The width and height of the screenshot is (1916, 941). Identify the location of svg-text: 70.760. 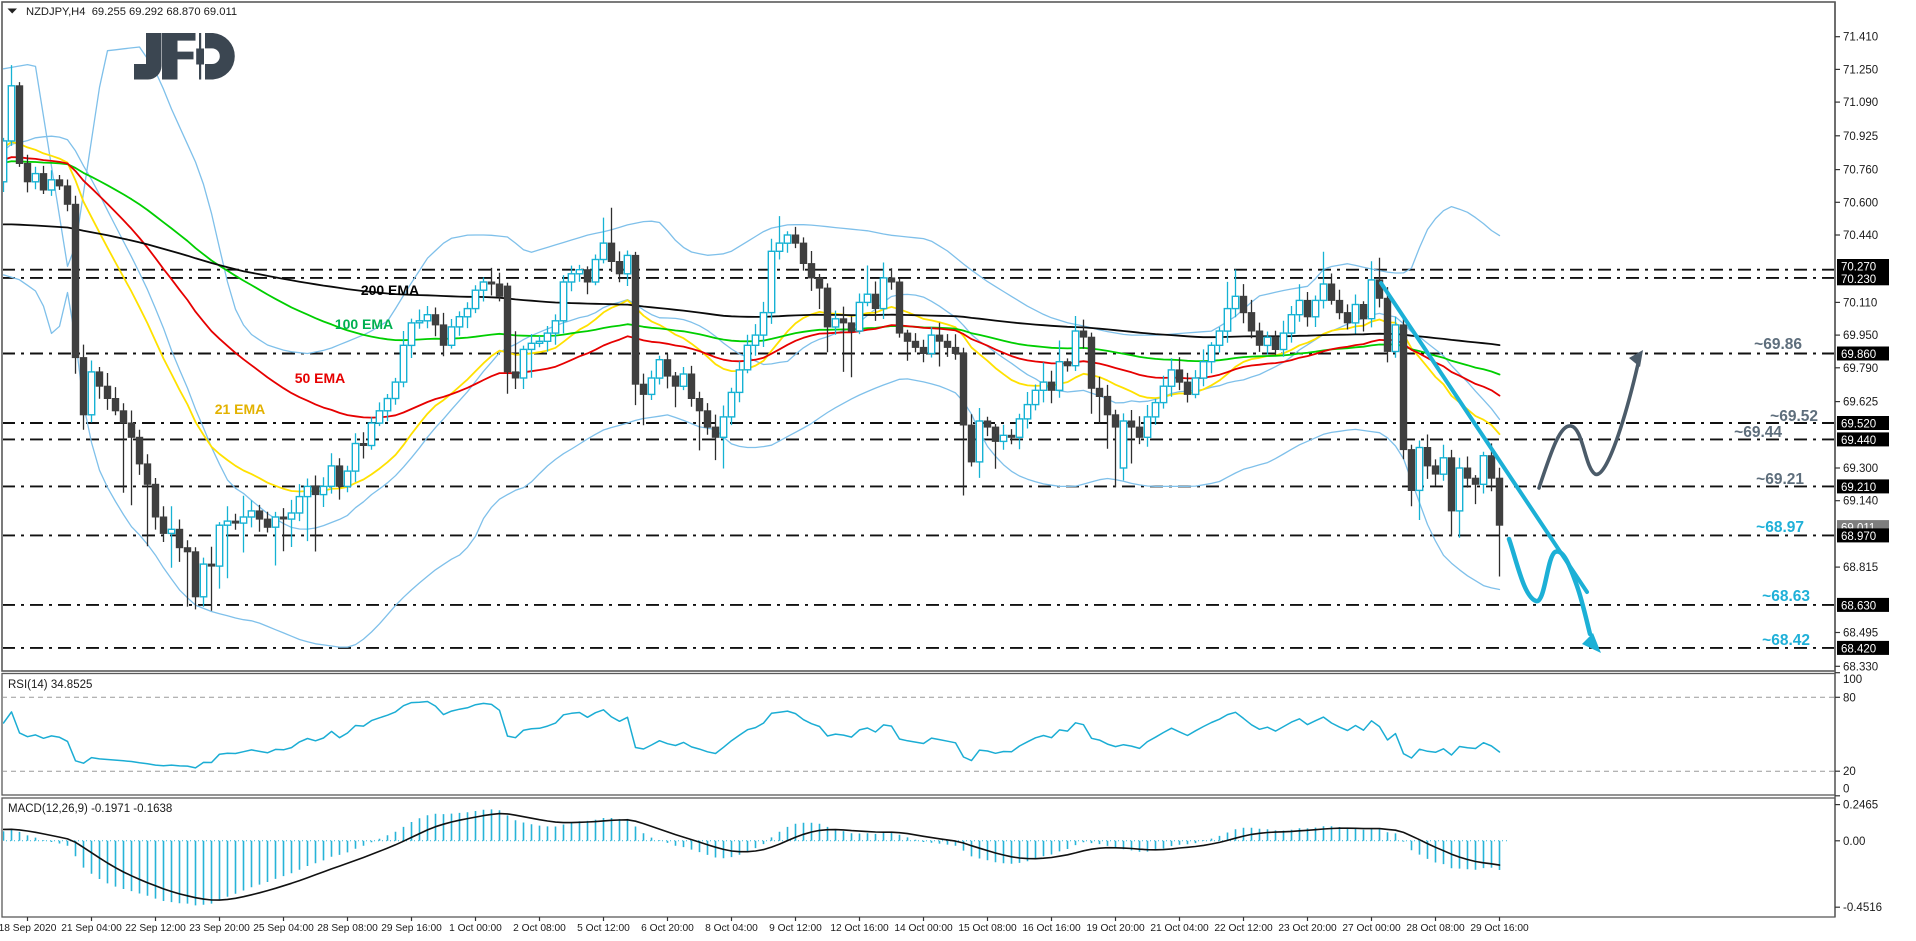
(1860, 171).